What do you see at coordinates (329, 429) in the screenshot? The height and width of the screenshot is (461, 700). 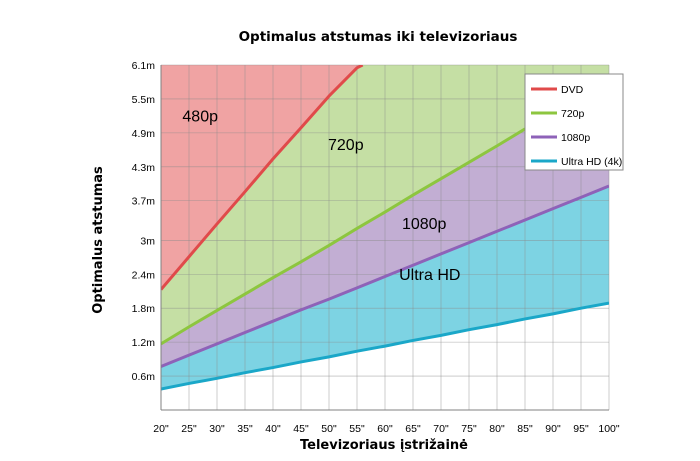 I see `x-tick-label: 50"` at bounding box center [329, 429].